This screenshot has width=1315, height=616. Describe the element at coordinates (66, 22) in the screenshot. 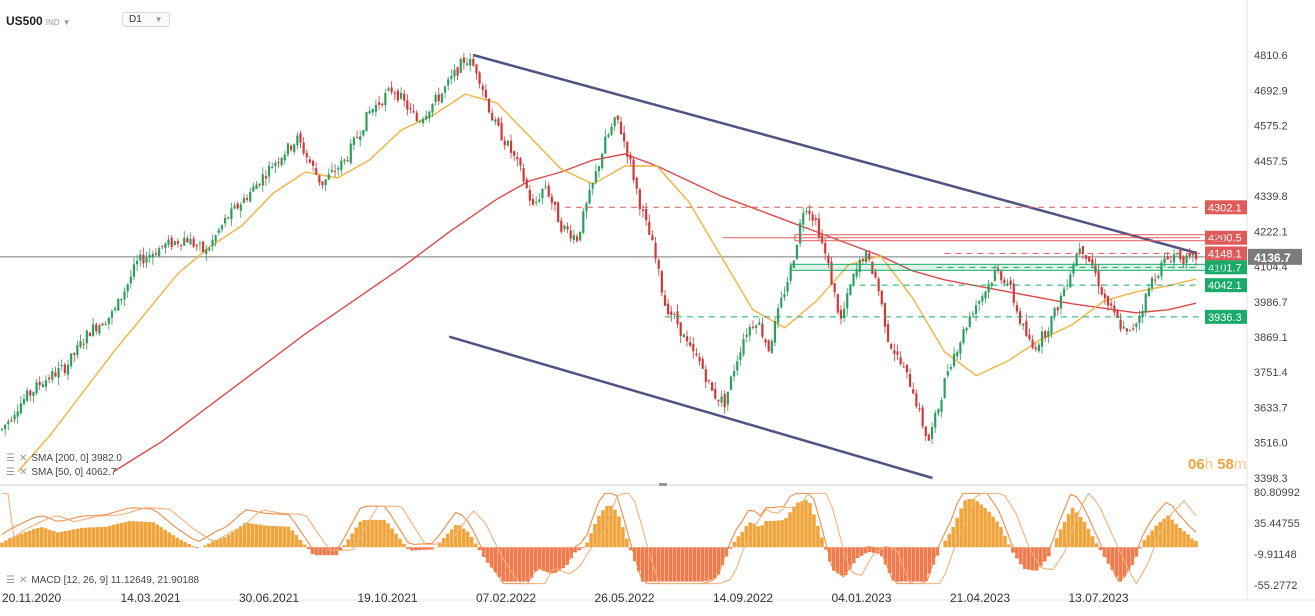

I see `chevron-down-icon: ▼` at that location.